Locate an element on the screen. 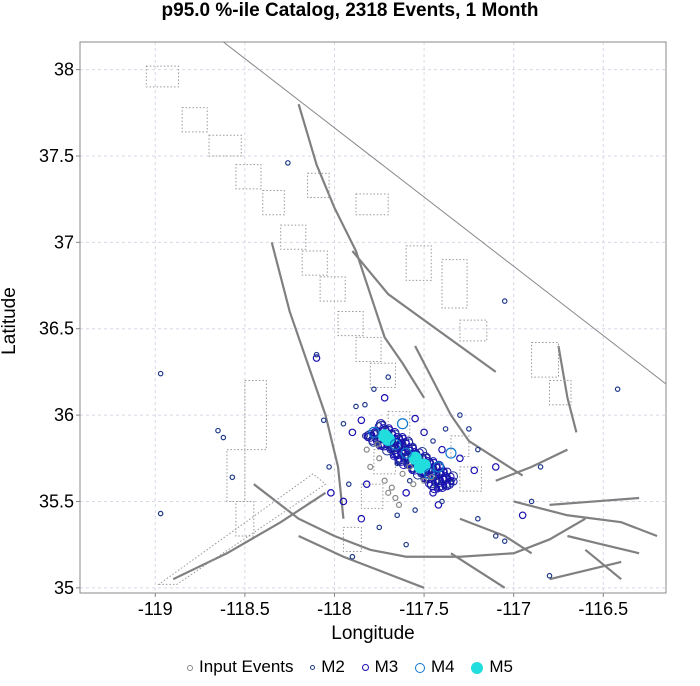 The width and height of the screenshot is (700, 686). m3-symbol-icon is located at coordinates (365, 668).